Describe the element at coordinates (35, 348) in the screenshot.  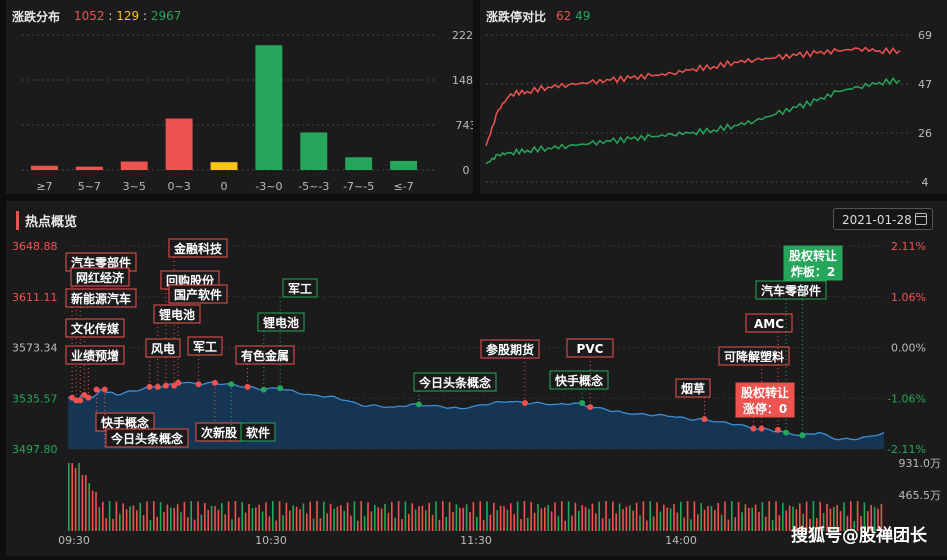
I see `y-tick-left: 3573.34` at that location.